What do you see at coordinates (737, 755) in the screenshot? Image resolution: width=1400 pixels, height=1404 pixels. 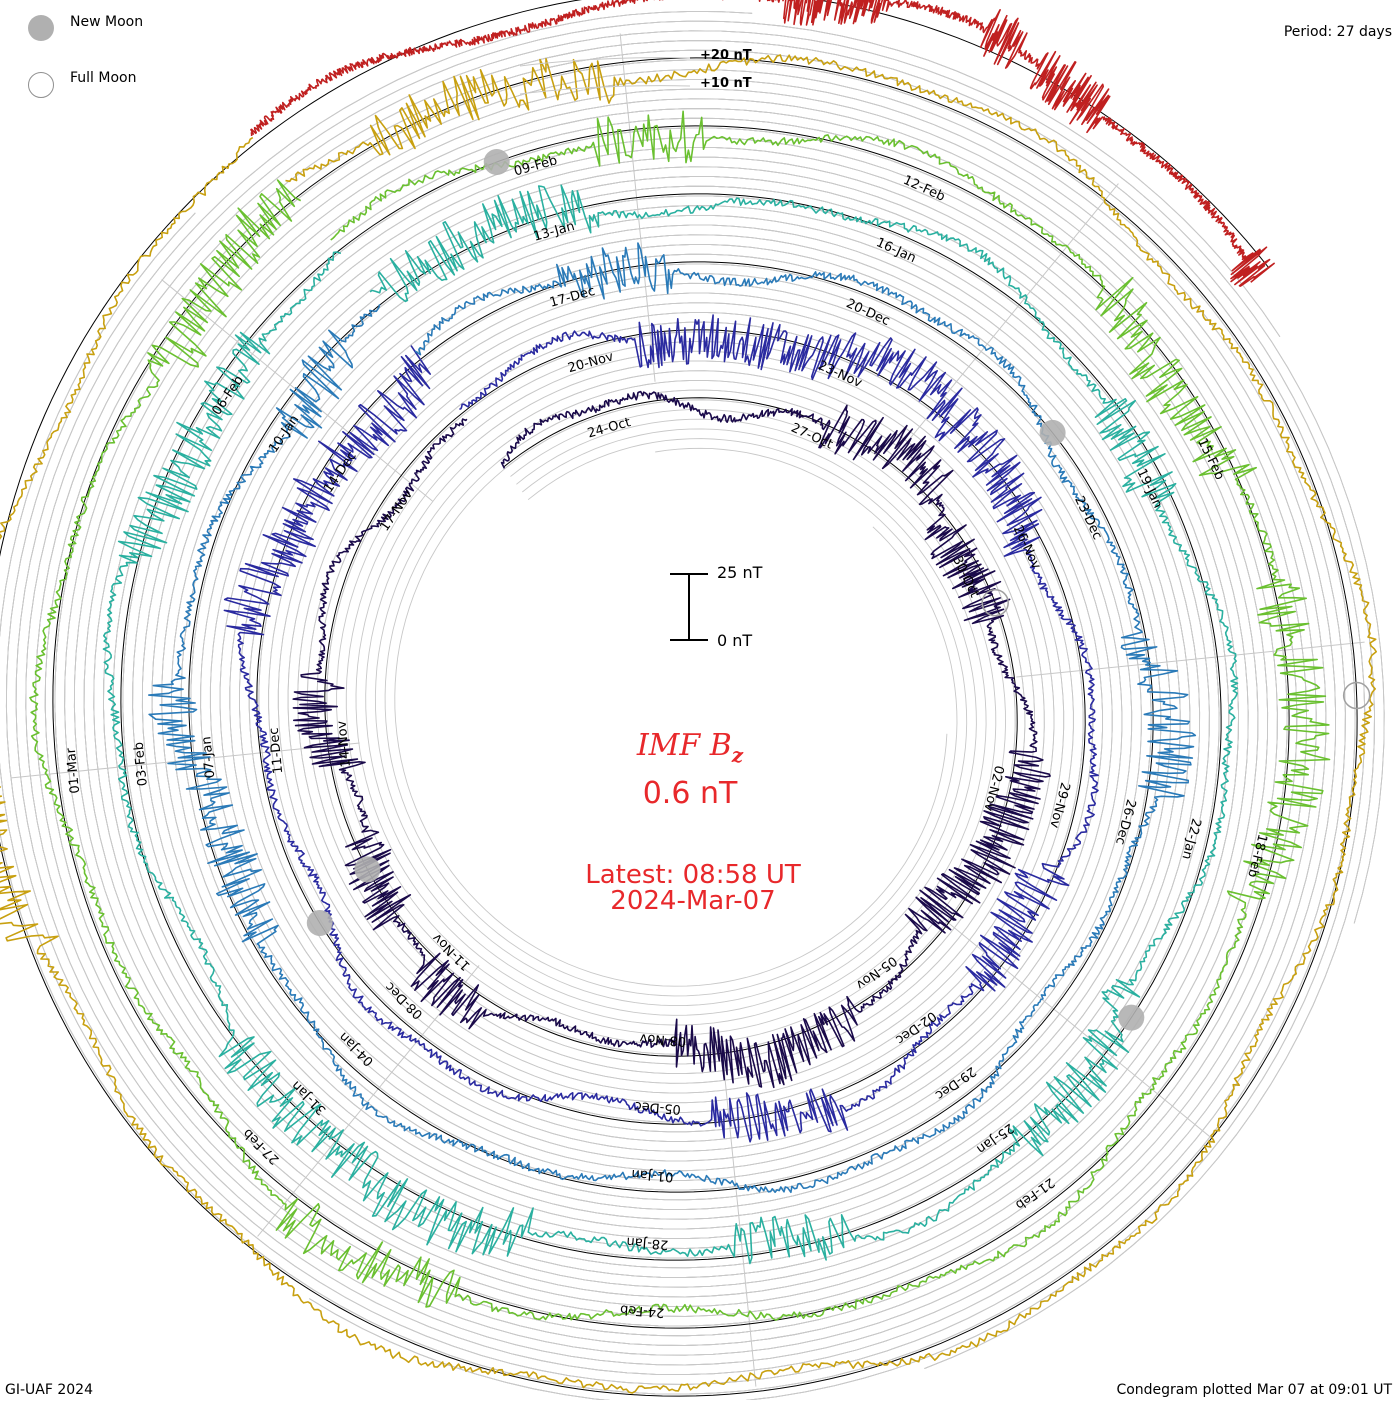 I see `center-title-sub: z` at bounding box center [737, 755].